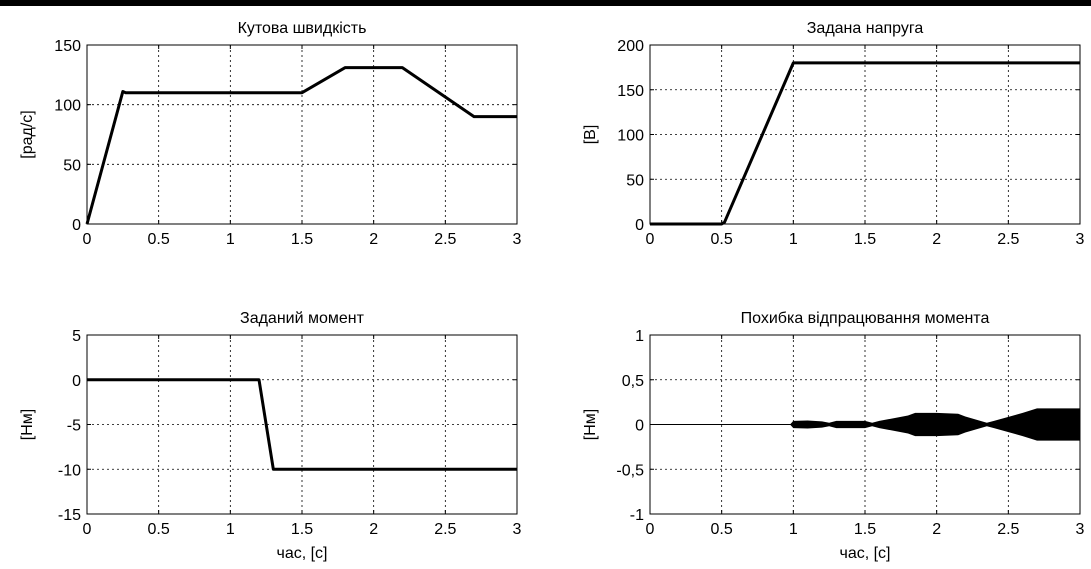  Describe the element at coordinates (630, 470) in the screenshot. I see `y-tick-label: -0,5` at that location.